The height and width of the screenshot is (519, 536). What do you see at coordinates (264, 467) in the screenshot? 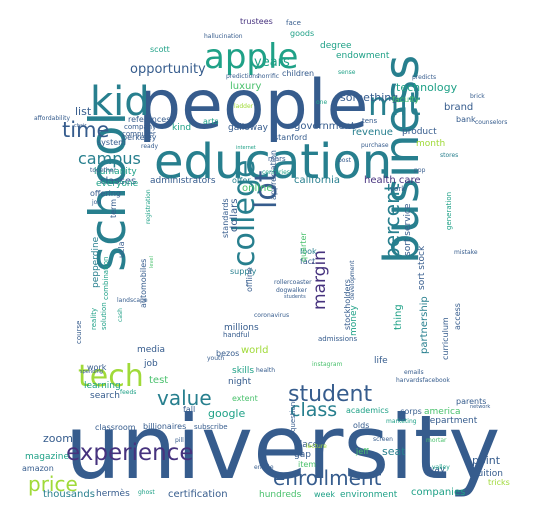
I see `word: entrée` at bounding box center [264, 467].